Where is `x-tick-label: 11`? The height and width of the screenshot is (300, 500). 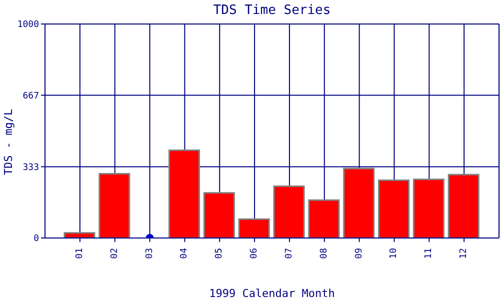 x-tick-label: 11 is located at coordinates (429, 253).